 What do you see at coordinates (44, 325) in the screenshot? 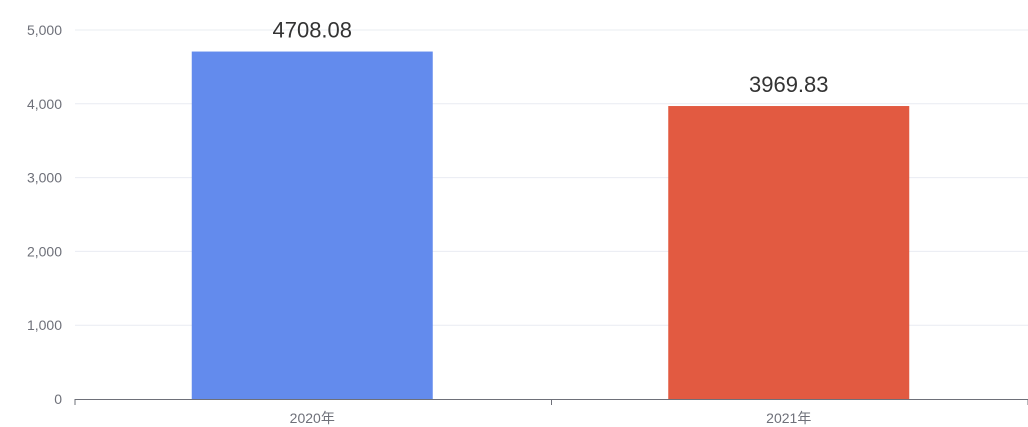
I see `y-tick-label: 1,000` at bounding box center [44, 325].